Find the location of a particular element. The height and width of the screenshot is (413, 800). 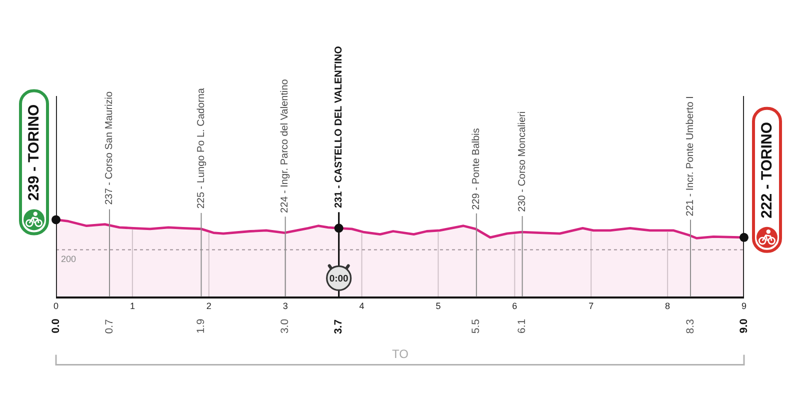

text: 5.5 is located at coordinates (476, 326).